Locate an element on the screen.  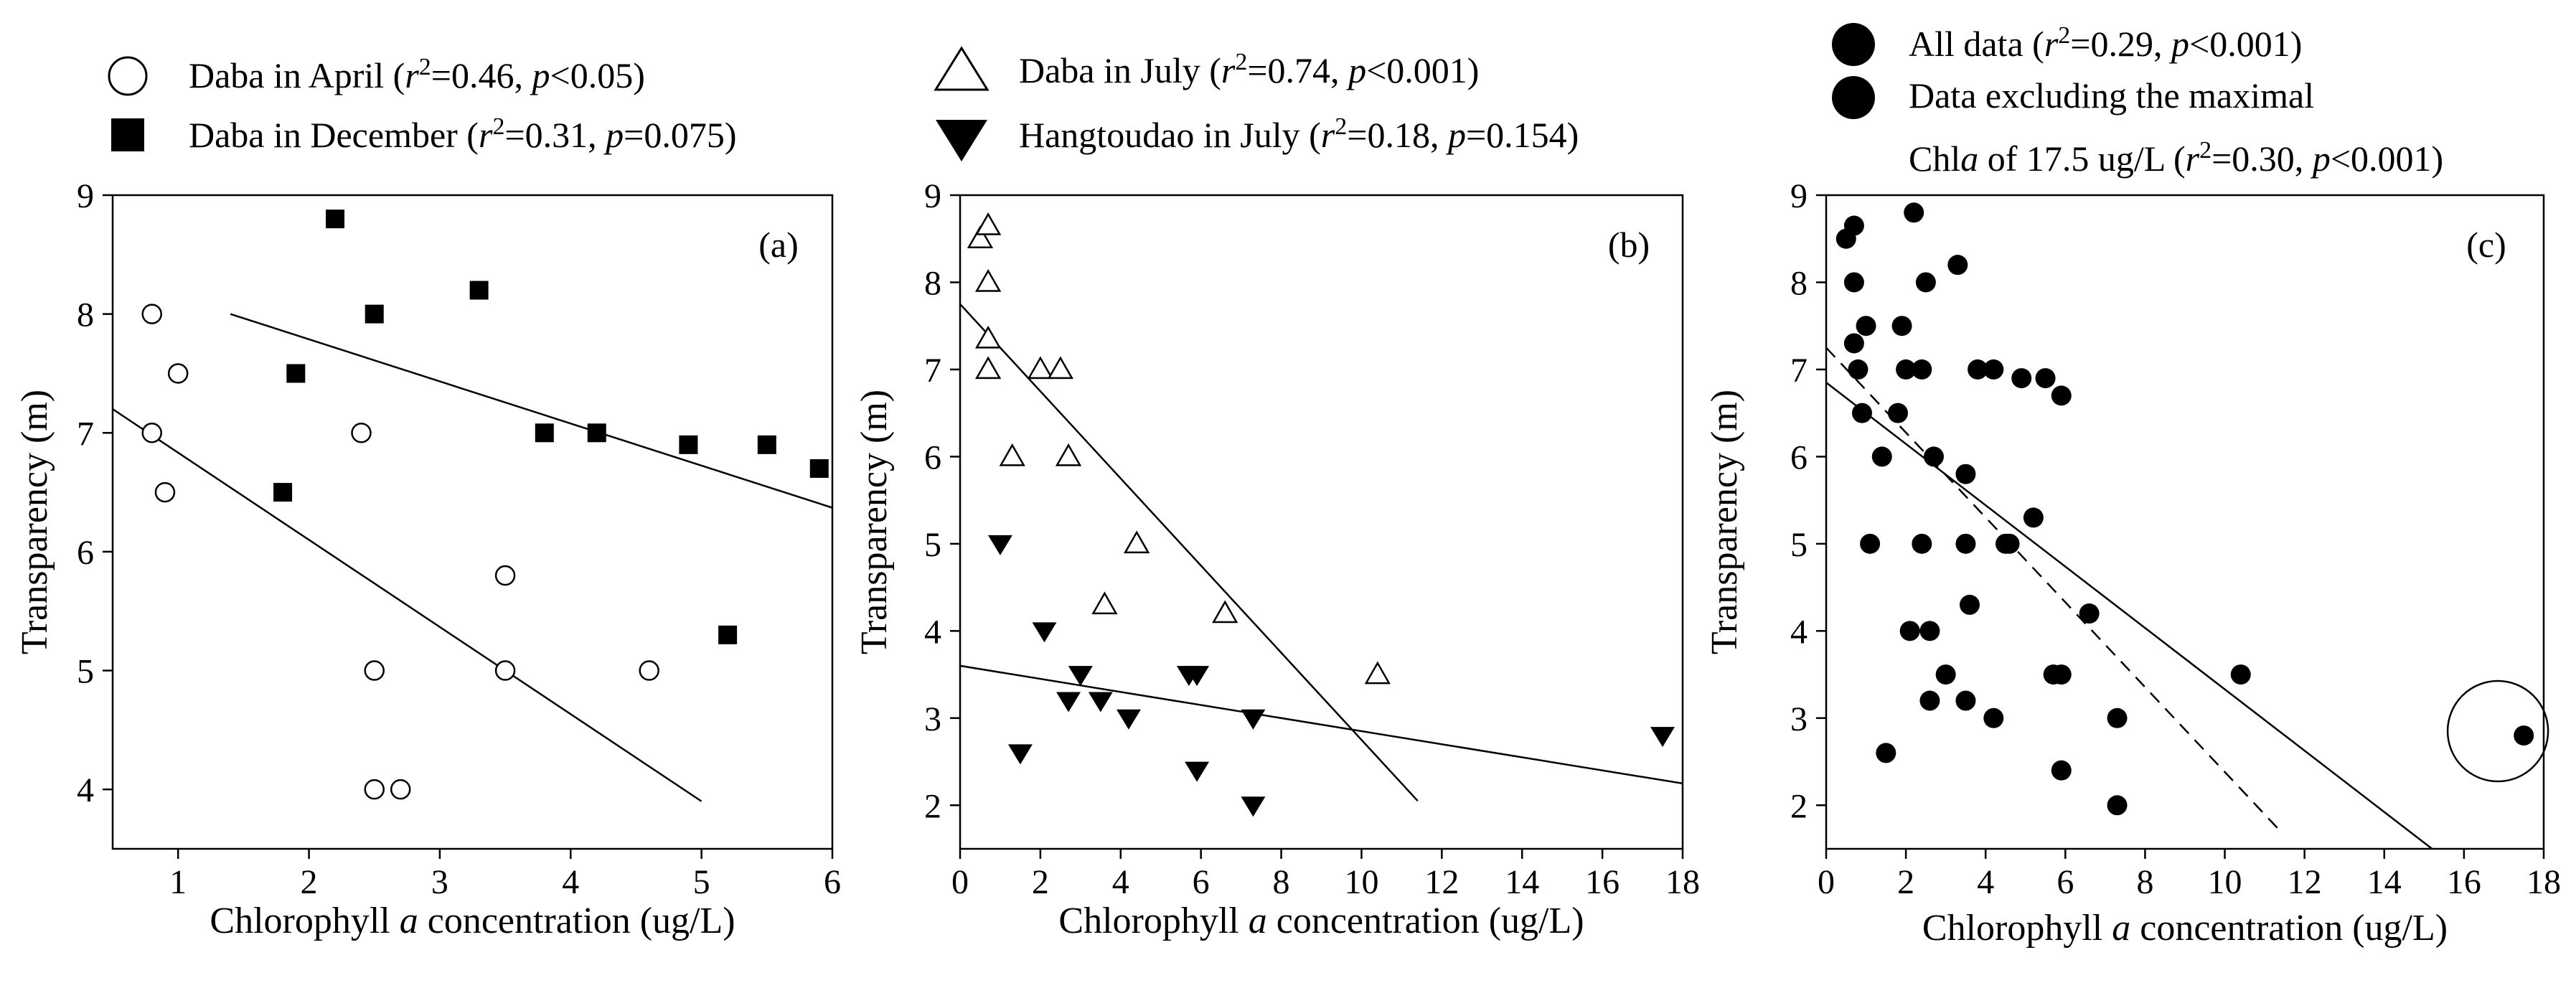
y-tick-label: 7 is located at coordinates (85, 434).